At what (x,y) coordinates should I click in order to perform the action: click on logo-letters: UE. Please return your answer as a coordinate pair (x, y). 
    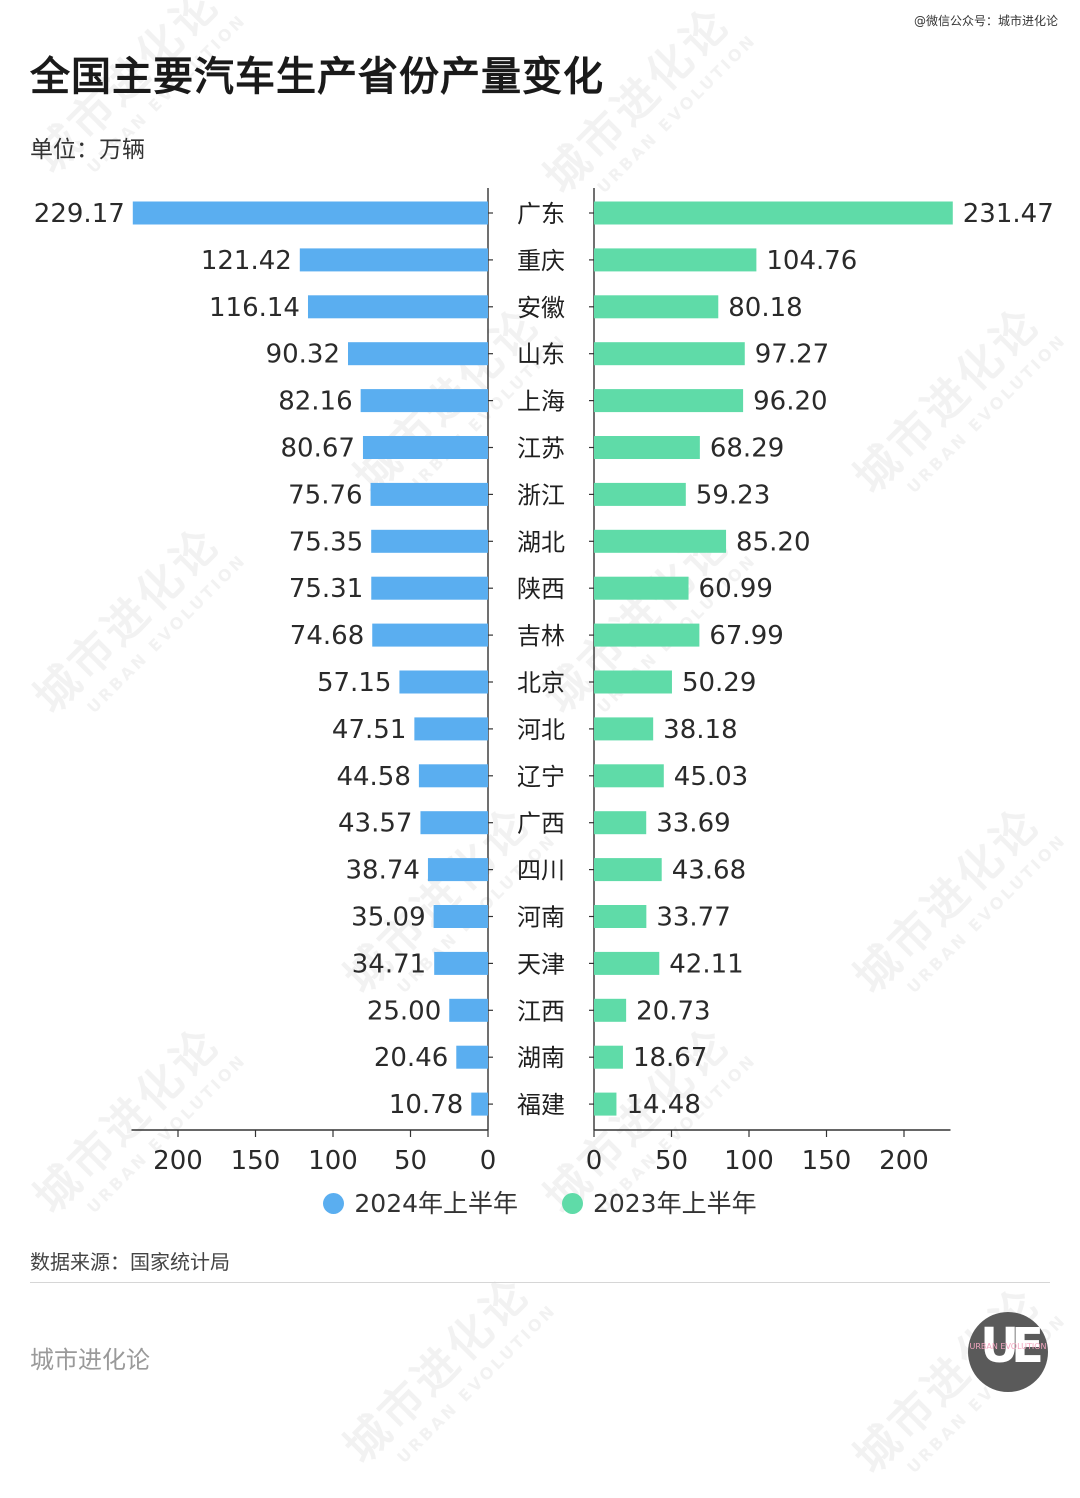
    Looking at the image, I should click on (1012, 1346).